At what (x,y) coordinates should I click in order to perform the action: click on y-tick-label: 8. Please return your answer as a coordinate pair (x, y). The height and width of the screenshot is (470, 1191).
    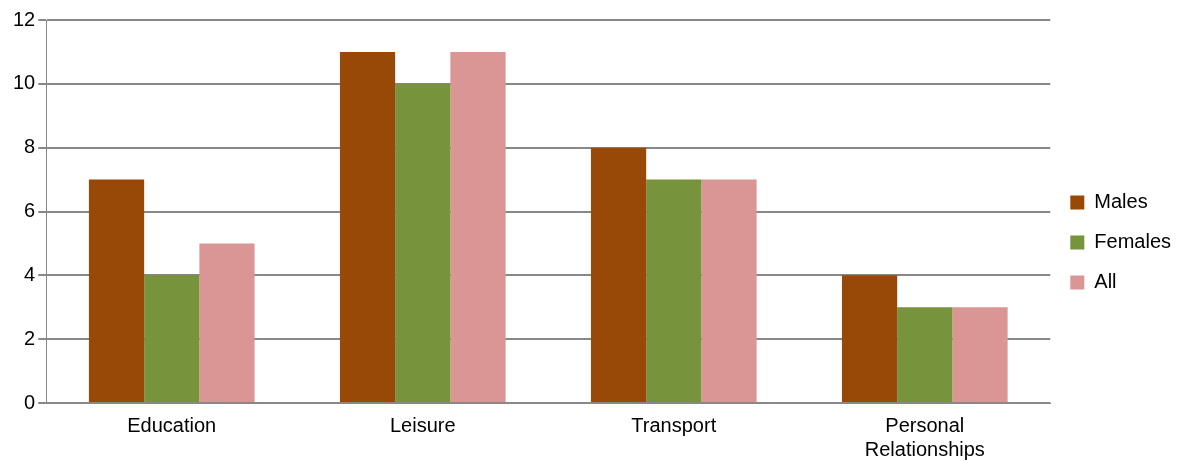
    Looking at the image, I should click on (30, 146).